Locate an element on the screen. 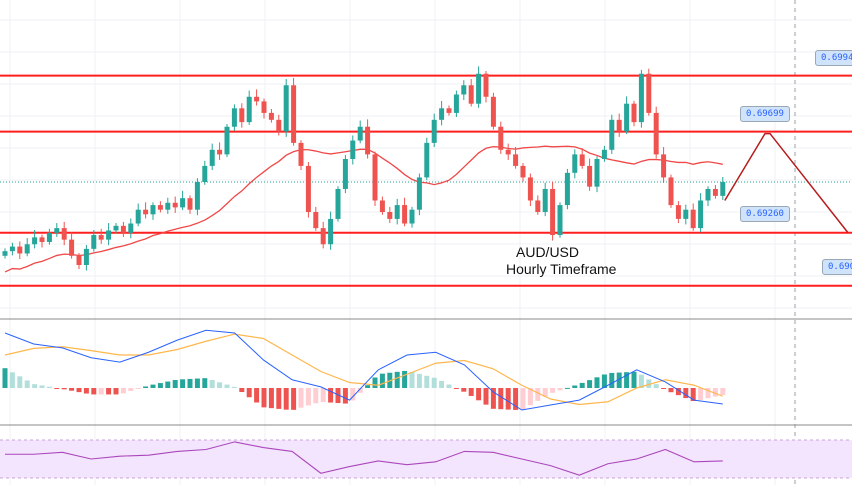 This screenshot has height=485, width=852. level-label-4: 0.6902 is located at coordinates (837, 267).